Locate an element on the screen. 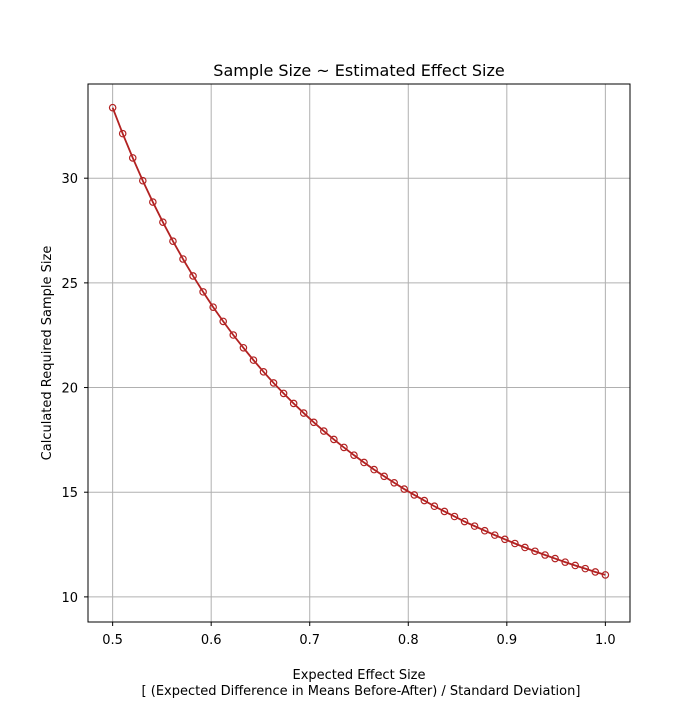  x-tick-label: 0.9 is located at coordinates (506, 640).